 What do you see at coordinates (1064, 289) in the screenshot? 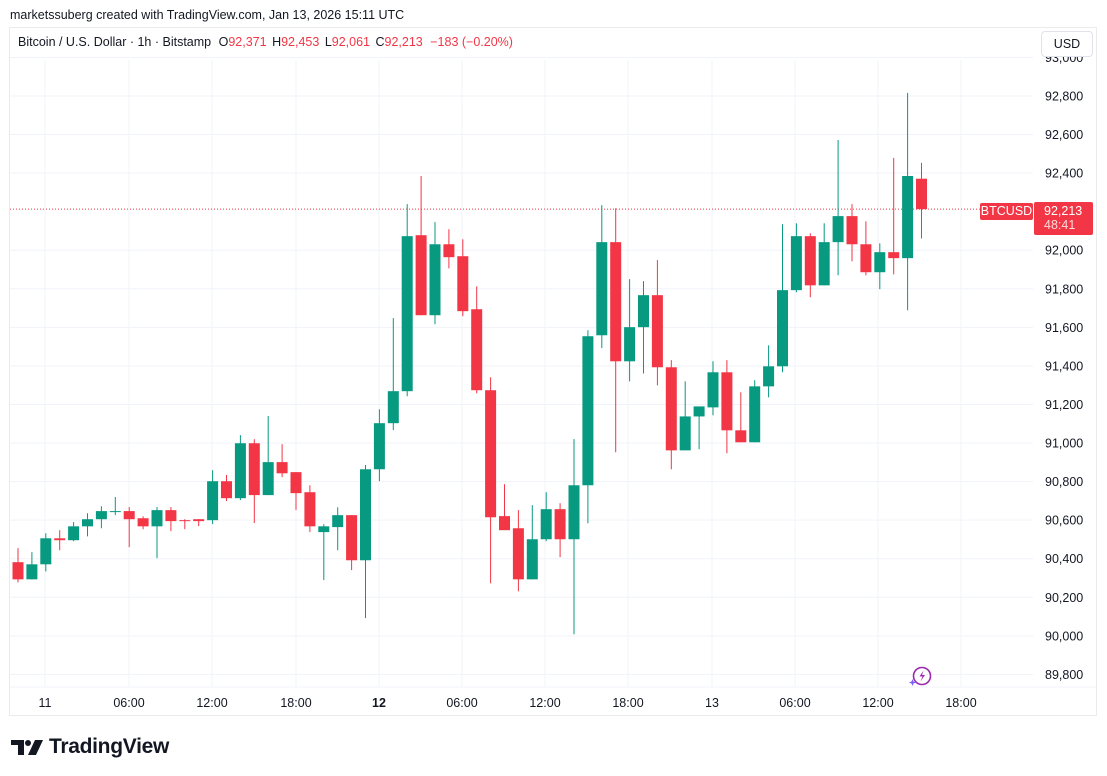
I see `y-axis-label: 91,800` at bounding box center [1064, 289].